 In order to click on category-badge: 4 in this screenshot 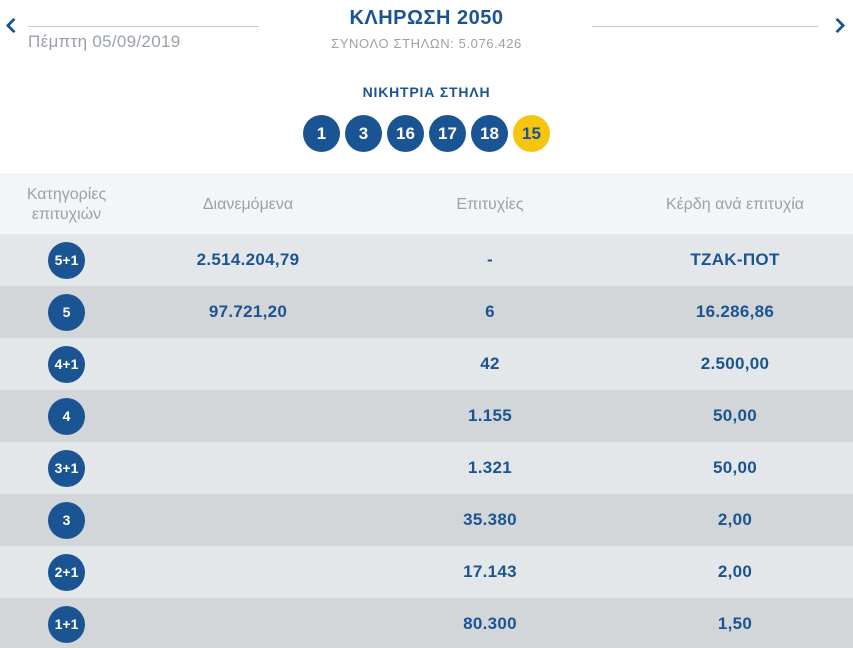, I will do `click(66, 416)`.